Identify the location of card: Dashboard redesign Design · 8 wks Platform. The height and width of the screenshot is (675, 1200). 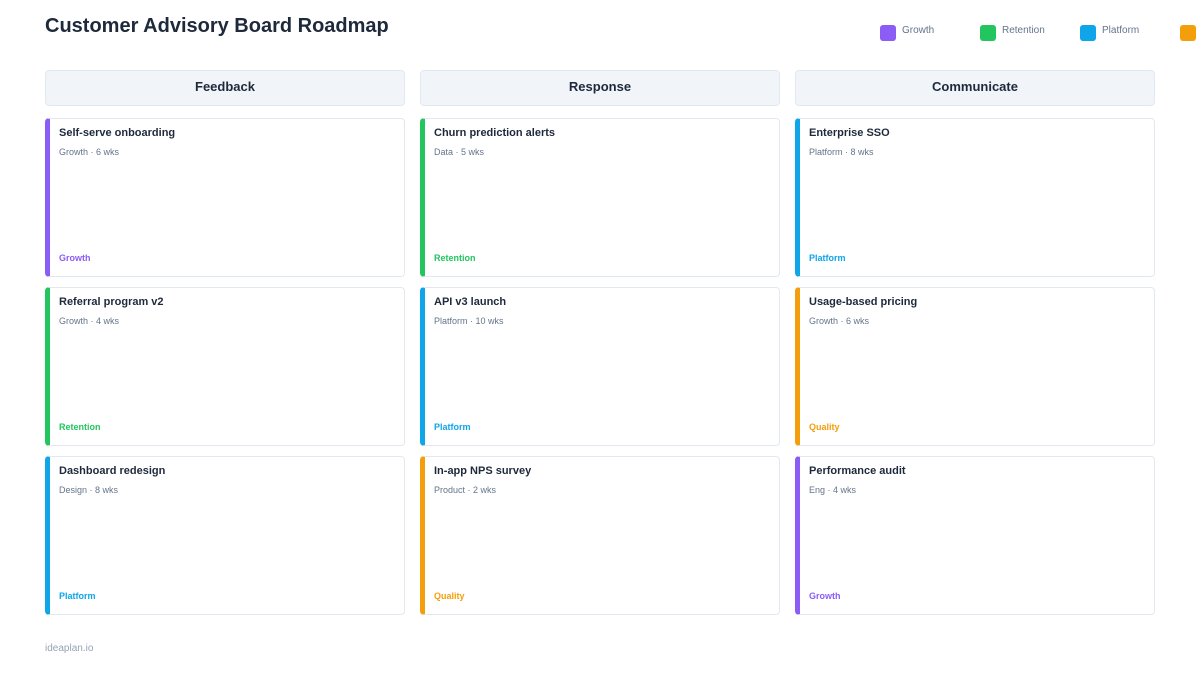
(225, 535).